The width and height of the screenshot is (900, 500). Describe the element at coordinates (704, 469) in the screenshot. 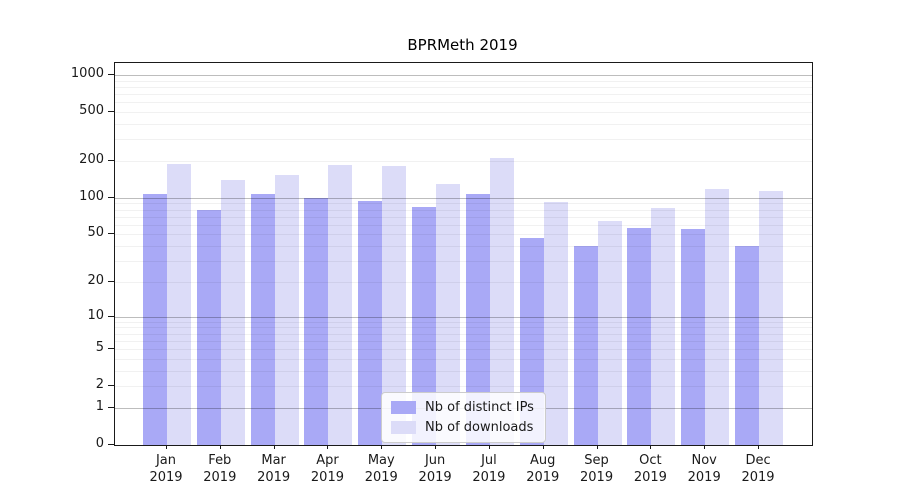

I see `x-label-nov: Nov 2019` at that location.